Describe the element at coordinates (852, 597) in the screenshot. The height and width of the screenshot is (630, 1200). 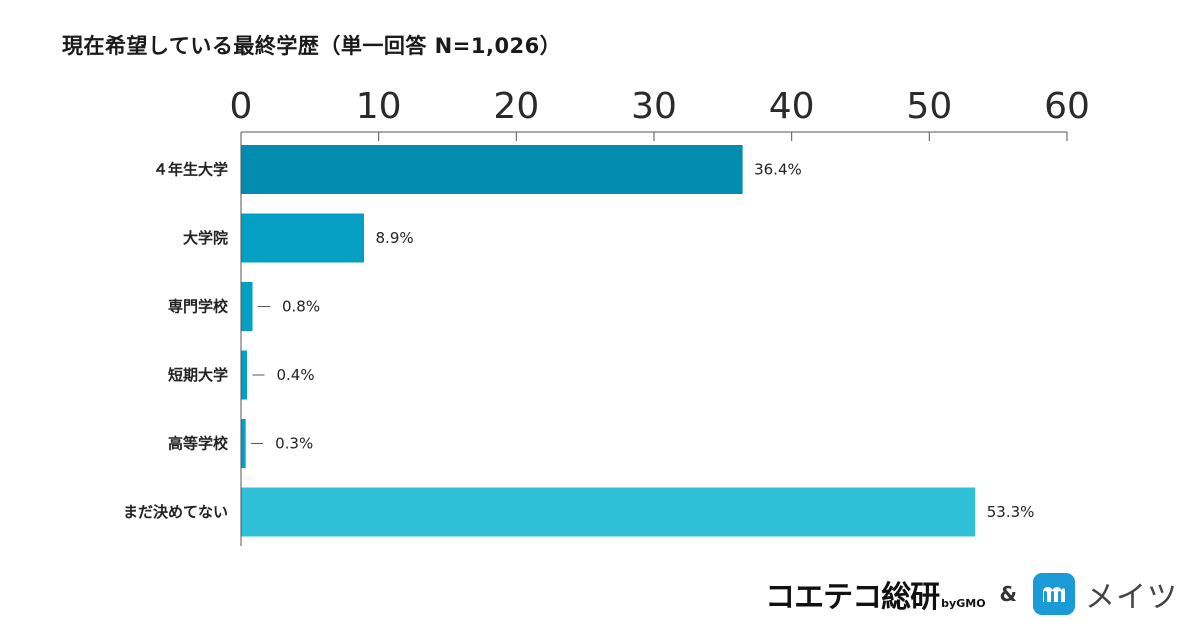
I see `kotetsu-logo: コエテコ総研` at that location.